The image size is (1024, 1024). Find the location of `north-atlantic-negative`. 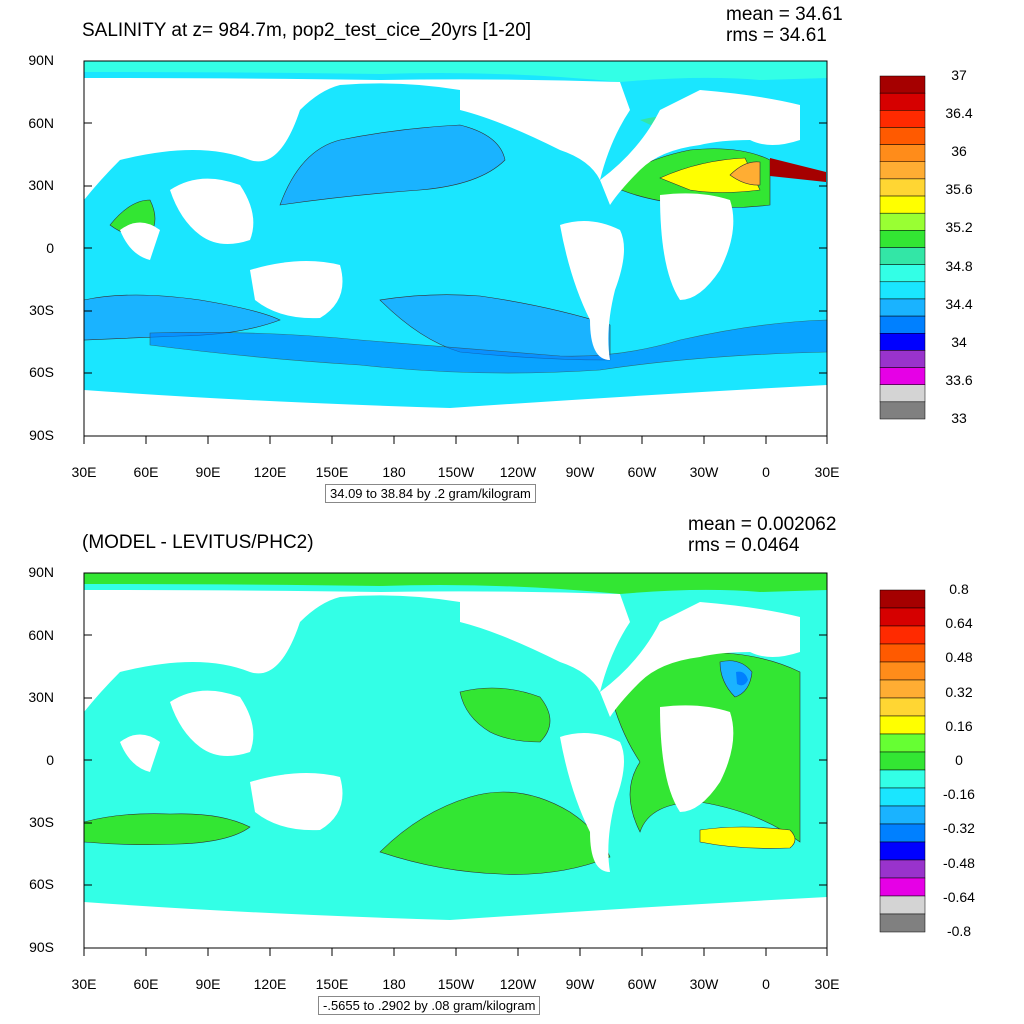

north-atlantic-negative is located at coordinates (736, 679).